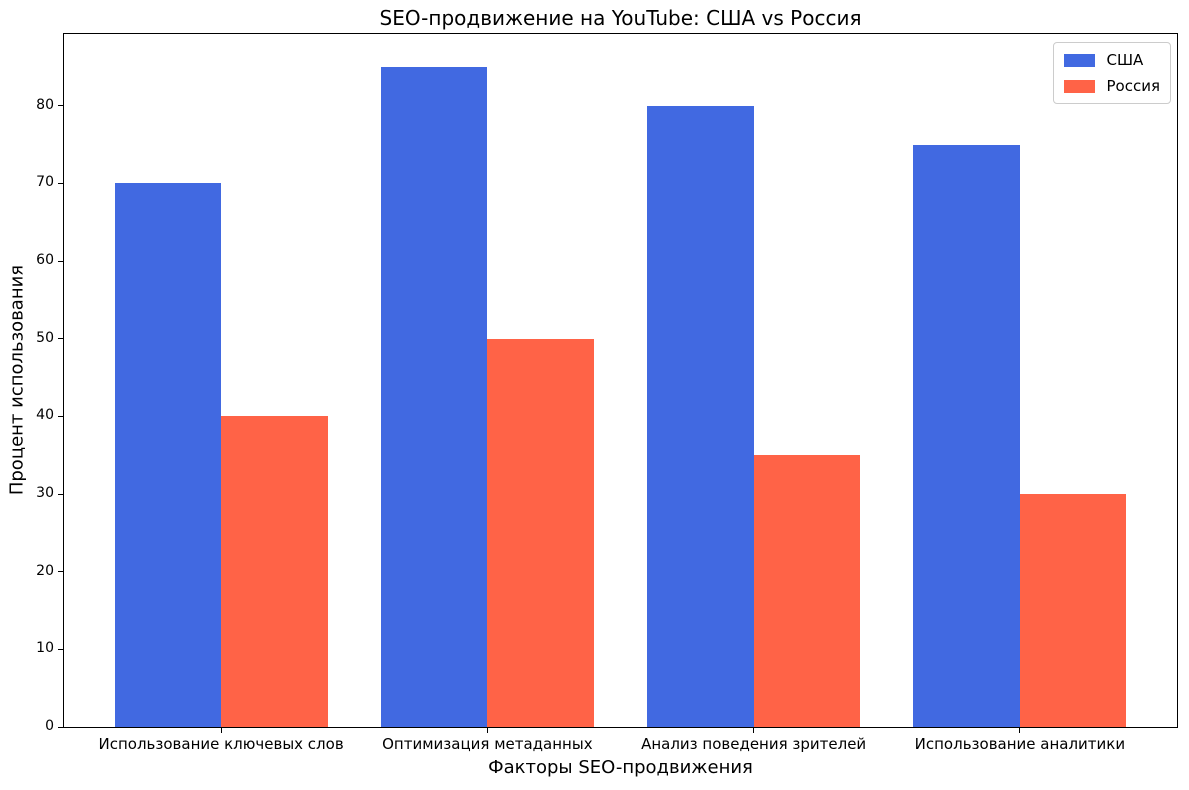 This screenshot has height=790, width=1189. What do you see at coordinates (45, 415) in the screenshot?
I see `y-tick-label-40: 40` at bounding box center [45, 415].